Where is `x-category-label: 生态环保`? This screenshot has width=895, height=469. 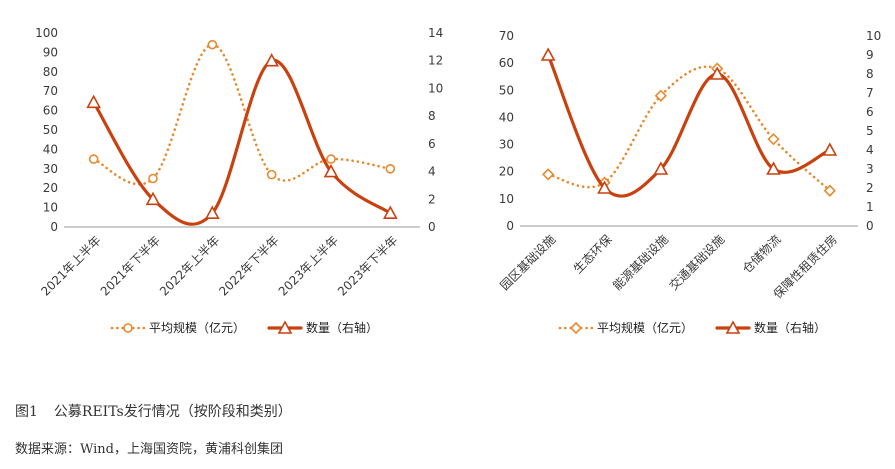
x-category-label: 生态环保 is located at coordinates (593, 254).